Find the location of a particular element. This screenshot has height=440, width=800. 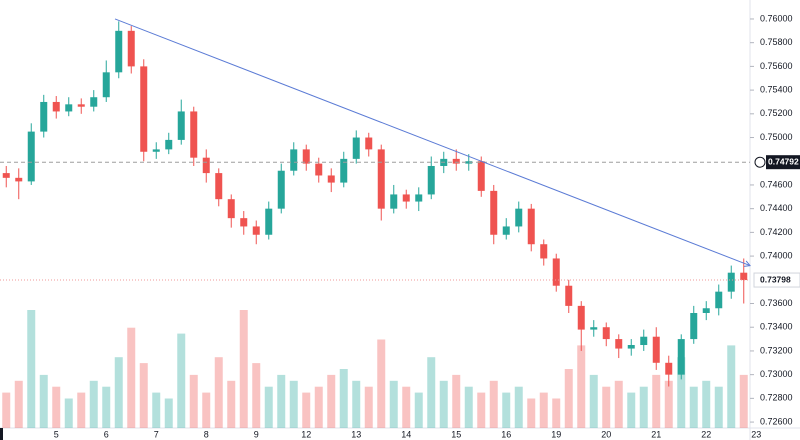

x-tick-label: 12 is located at coordinates (306, 434).